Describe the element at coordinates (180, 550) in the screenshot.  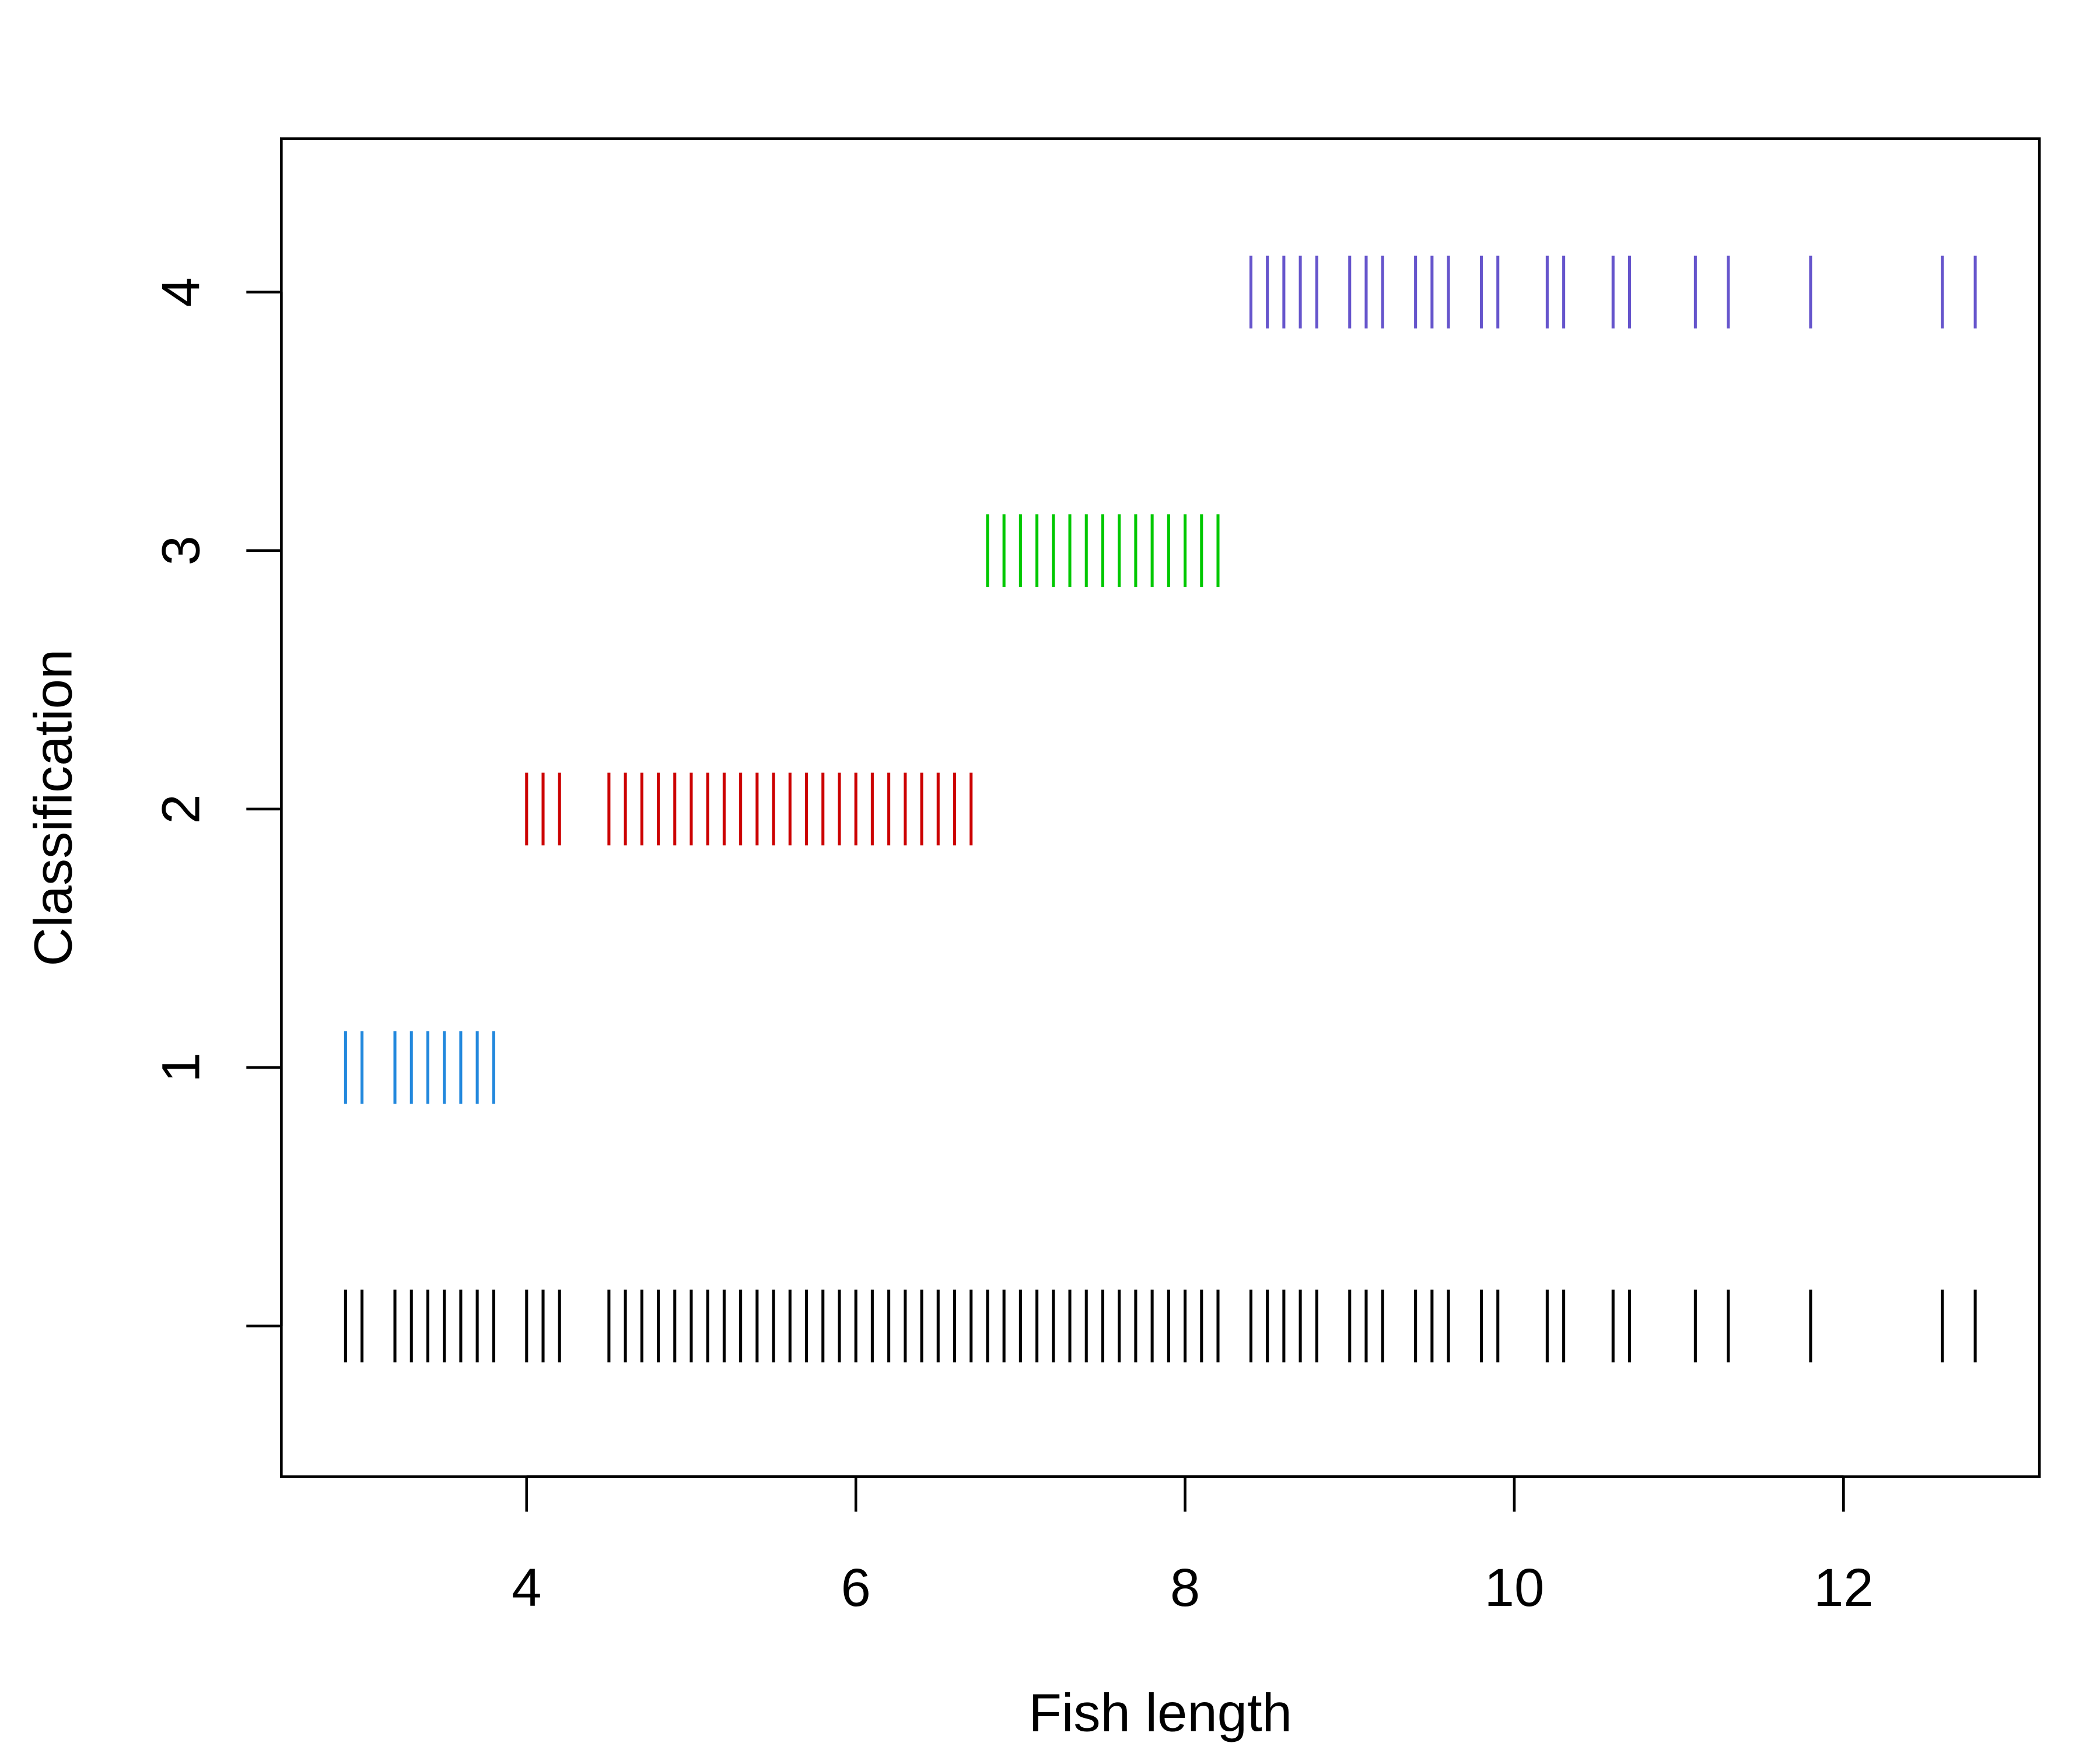
I see `y-tick-label: 3` at that location.